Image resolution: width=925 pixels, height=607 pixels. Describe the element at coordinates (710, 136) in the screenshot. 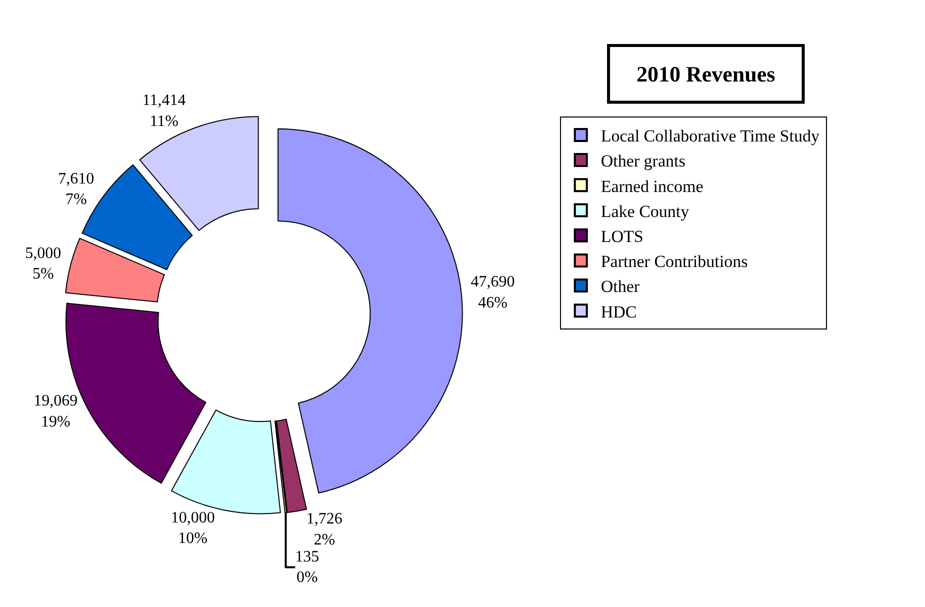

I see `legend-label: Local Collaborative Time Study` at that location.